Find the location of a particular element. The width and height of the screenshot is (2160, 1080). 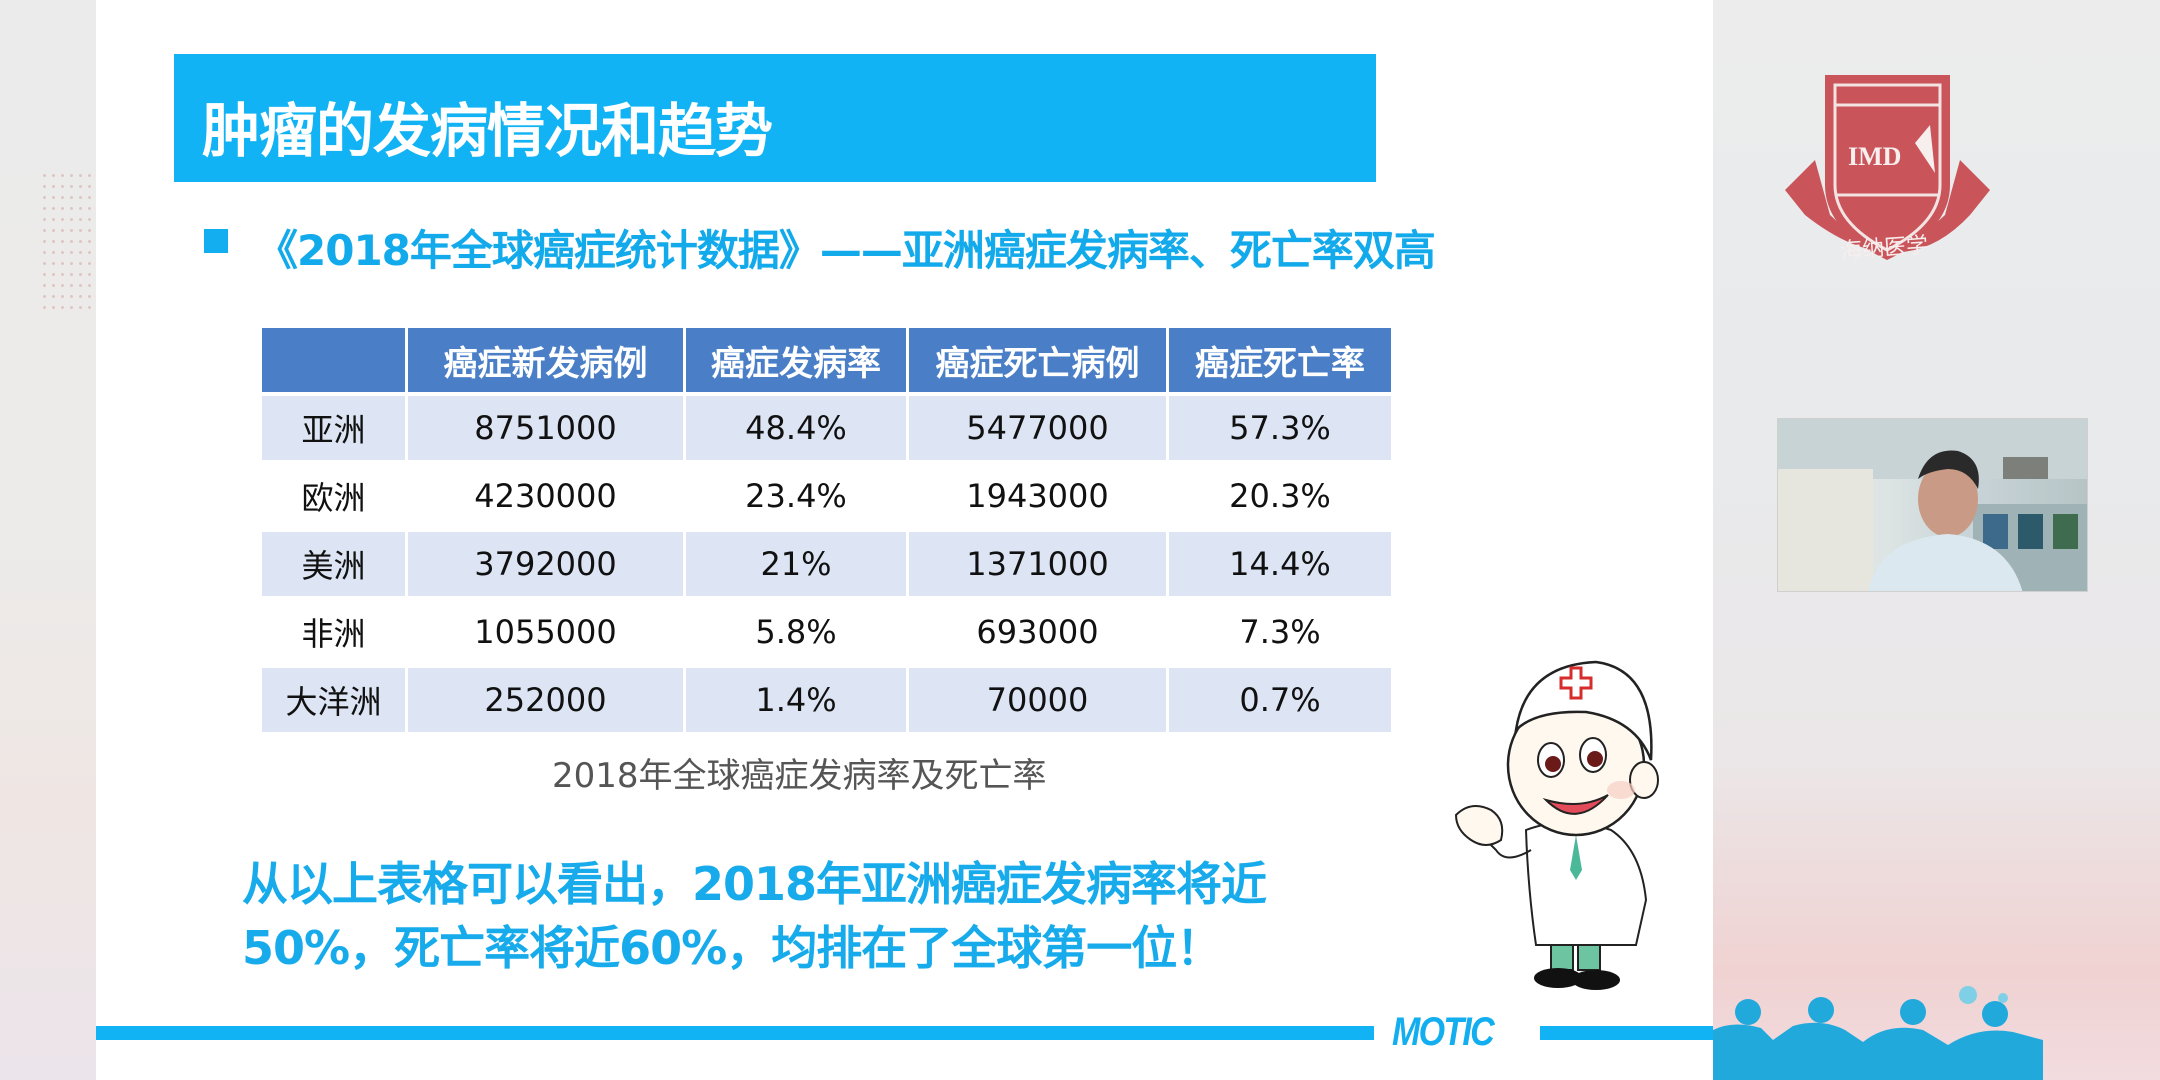

table-cell: 8751000 is located at coordinates (545, 428).